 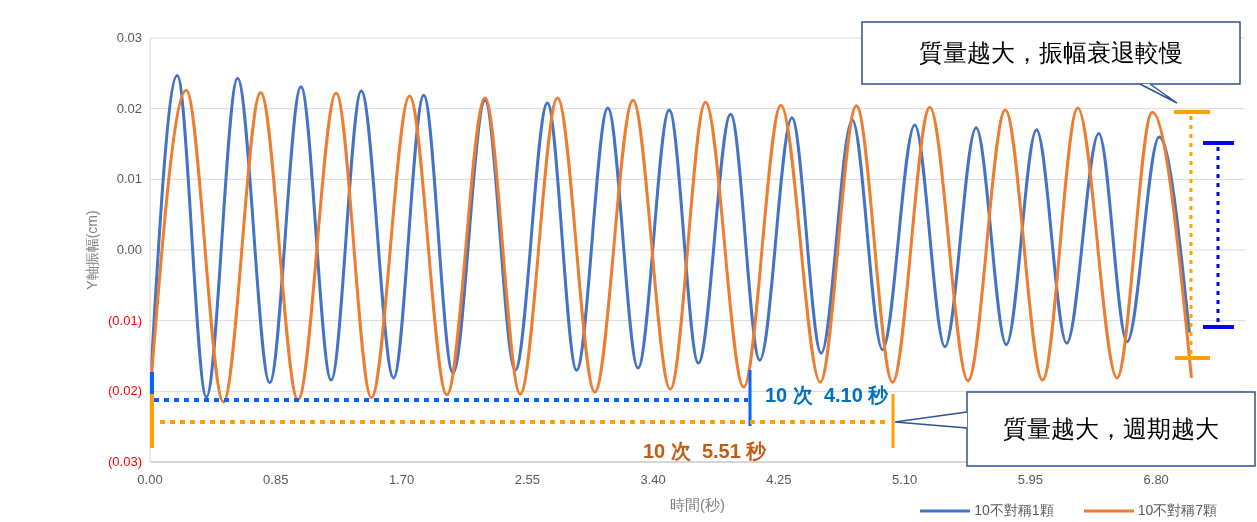 I want to click on annotation: 10 次 5.51 秒, so click(x=705, y=451).